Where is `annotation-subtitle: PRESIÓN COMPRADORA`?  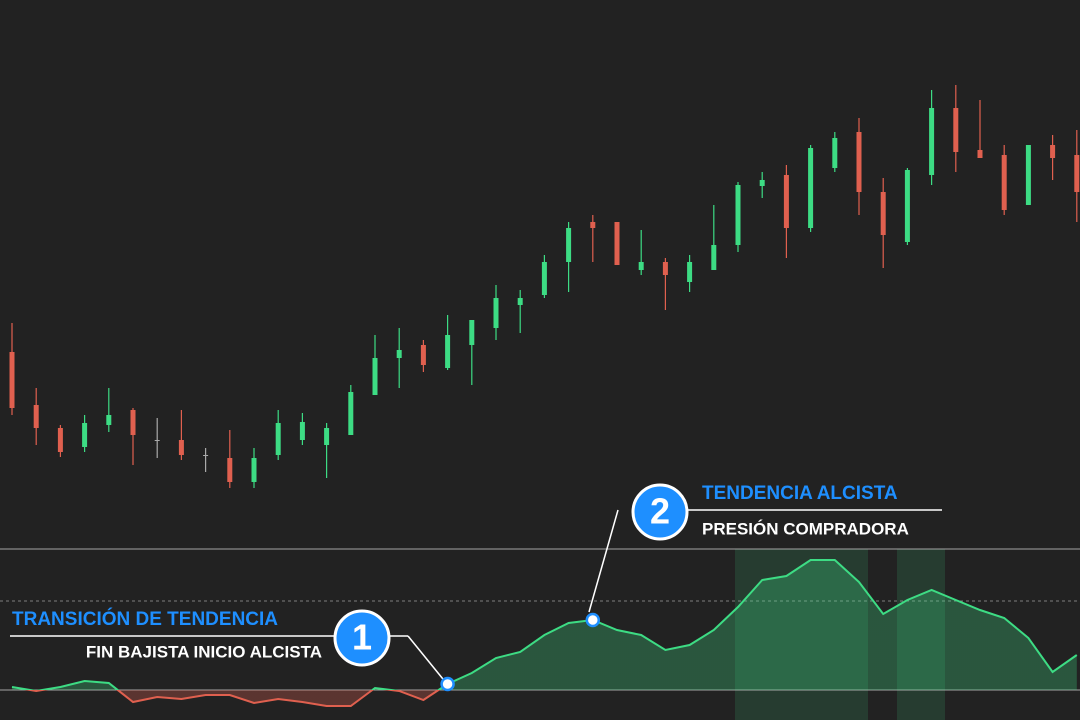 annotation-subtitle: PRESIÓN COMPRADORA is located at coordinates (805, 528).